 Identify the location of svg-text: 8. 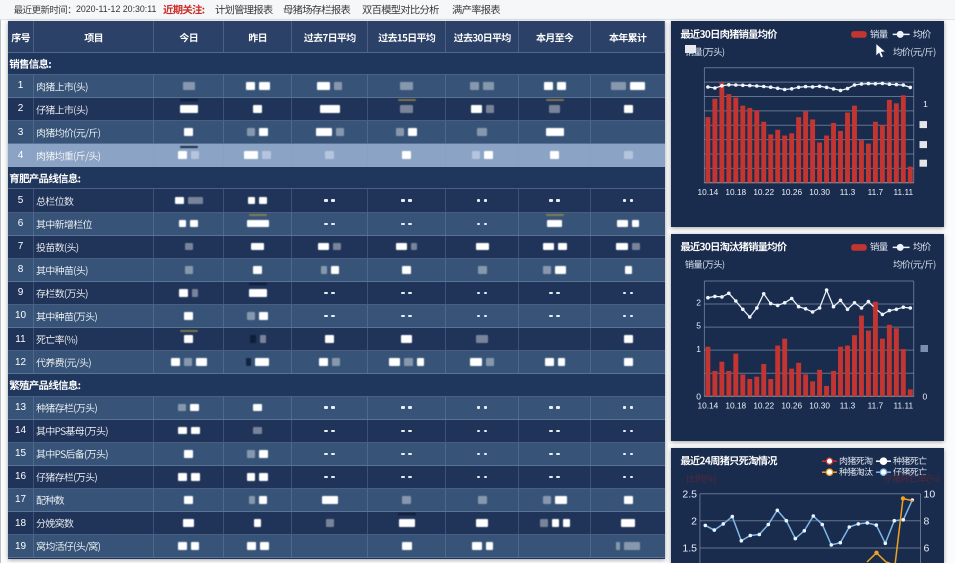
(927, 521).